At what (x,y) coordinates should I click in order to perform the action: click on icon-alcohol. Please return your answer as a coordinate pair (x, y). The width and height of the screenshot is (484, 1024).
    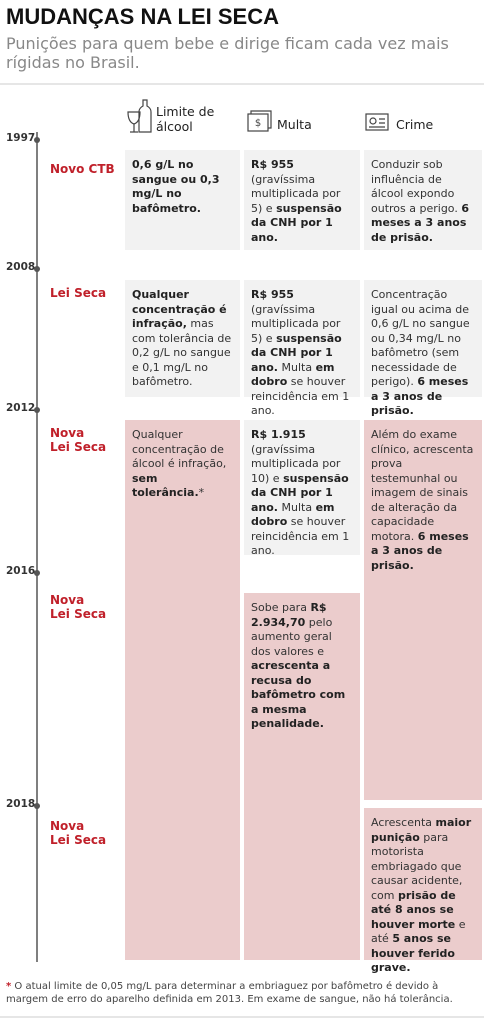
    Looking at the image, I should click on (139, 116).